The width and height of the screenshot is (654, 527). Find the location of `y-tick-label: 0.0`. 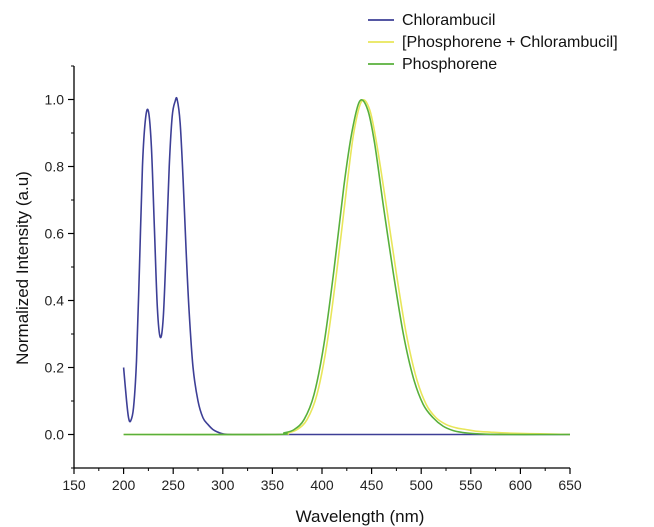

y-tick-label: 0.0 is located at coordinates (55, 435).